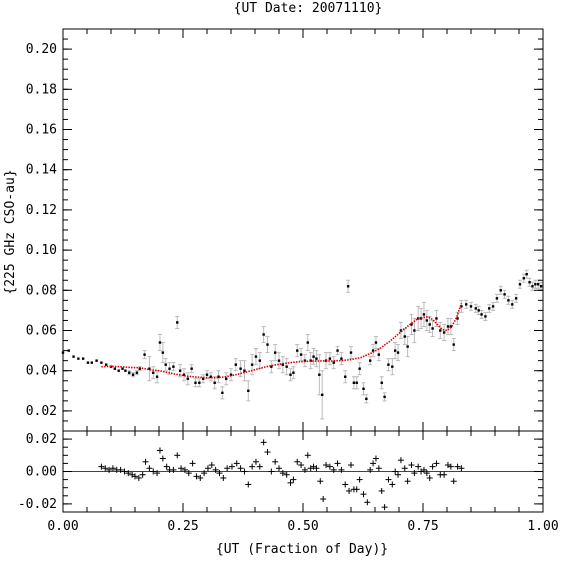 Image resolution: width=574 pixels, height=574 pixels. Describe the element at coordinates (302, 526) in the screenshot. I see `x-tick-label: 0.50` at that location.